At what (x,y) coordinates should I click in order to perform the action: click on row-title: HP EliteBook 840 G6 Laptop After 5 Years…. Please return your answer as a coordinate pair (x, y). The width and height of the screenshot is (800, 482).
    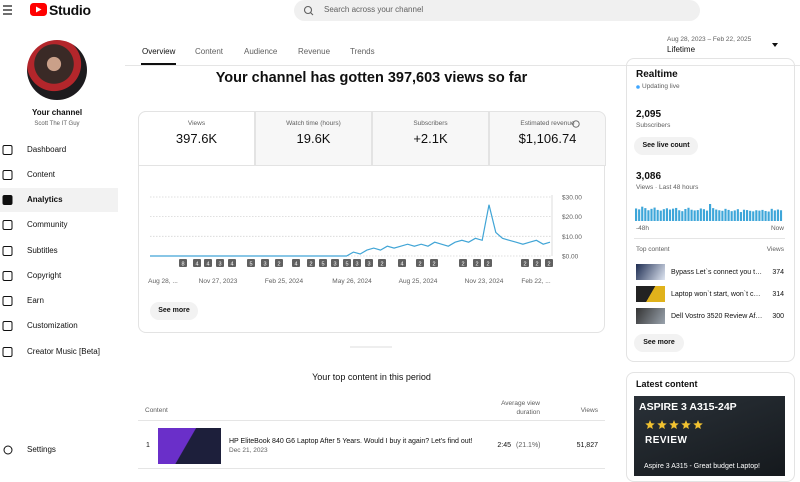
    Looking at the image, I should click on (351, 441).